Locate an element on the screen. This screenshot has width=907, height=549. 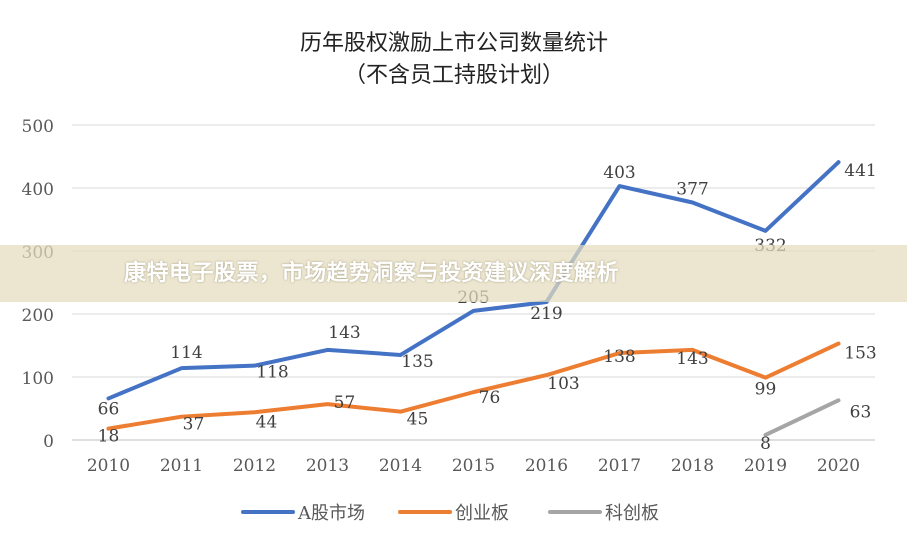
data-label: 99 is located at coordinates (766, 390).